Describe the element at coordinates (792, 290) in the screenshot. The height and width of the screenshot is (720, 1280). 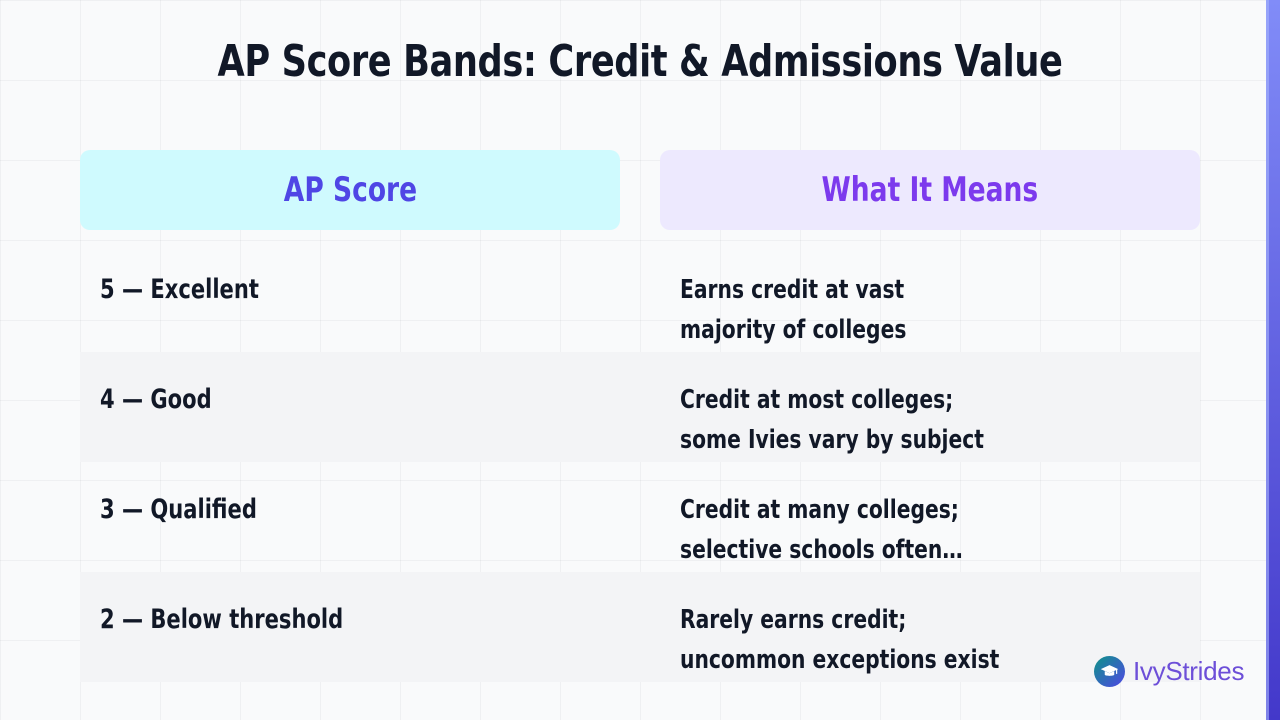
I see `meaning-line: Earns credit at vast` at that location.